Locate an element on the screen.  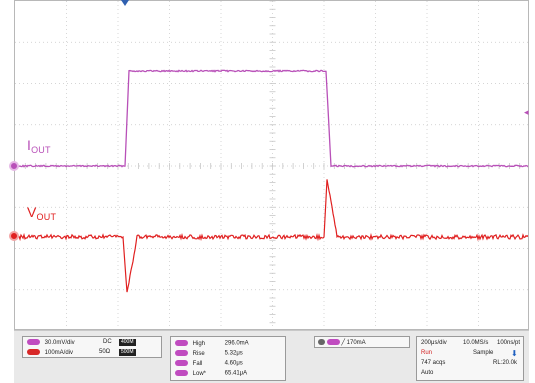
meas-value: 4.60μs is located at coordinates (233, 363).